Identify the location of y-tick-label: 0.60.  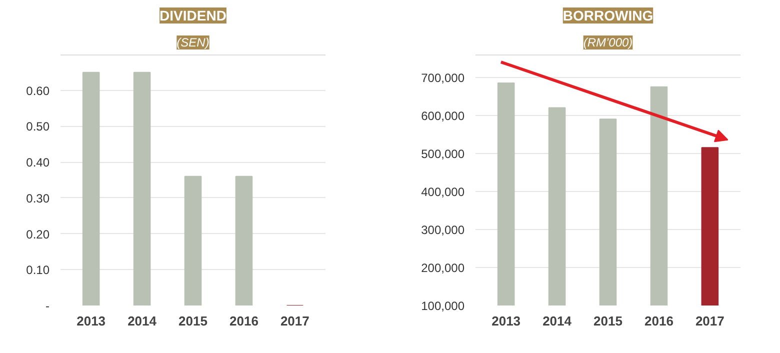
(38, 91).